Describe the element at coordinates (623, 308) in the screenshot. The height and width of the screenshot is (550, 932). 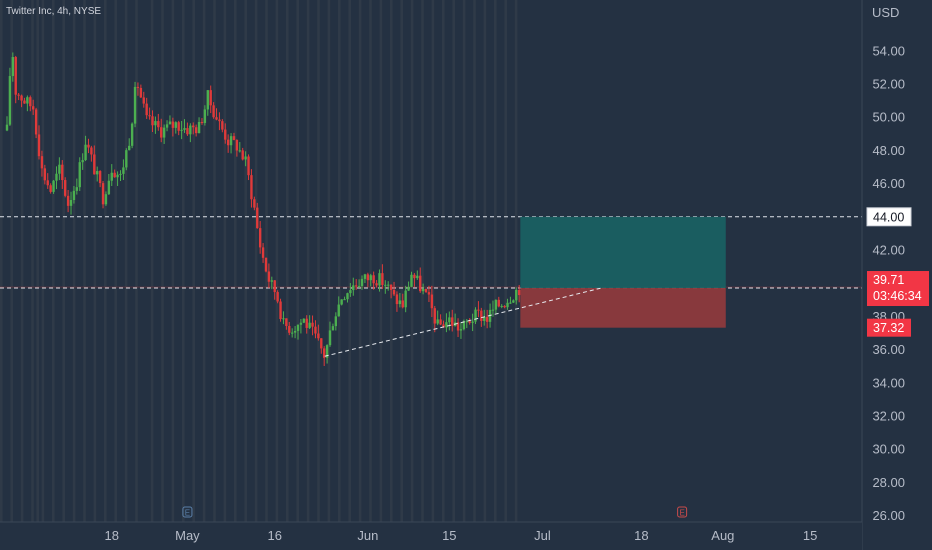
I see `position-loss-zone` at that location.